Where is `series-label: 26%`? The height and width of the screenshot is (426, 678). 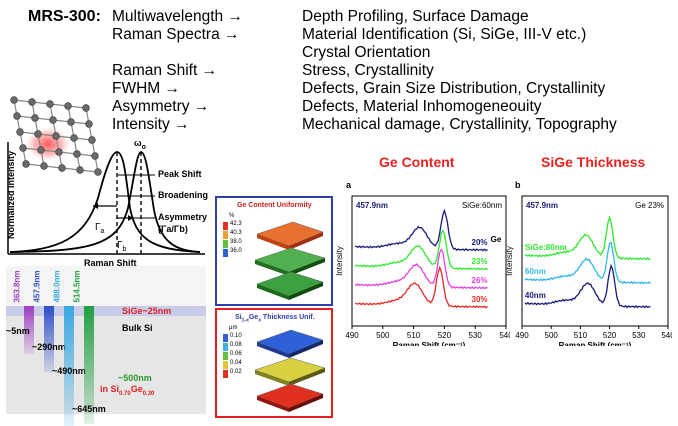
series-label: 26% is located at coordinates (480, 280).